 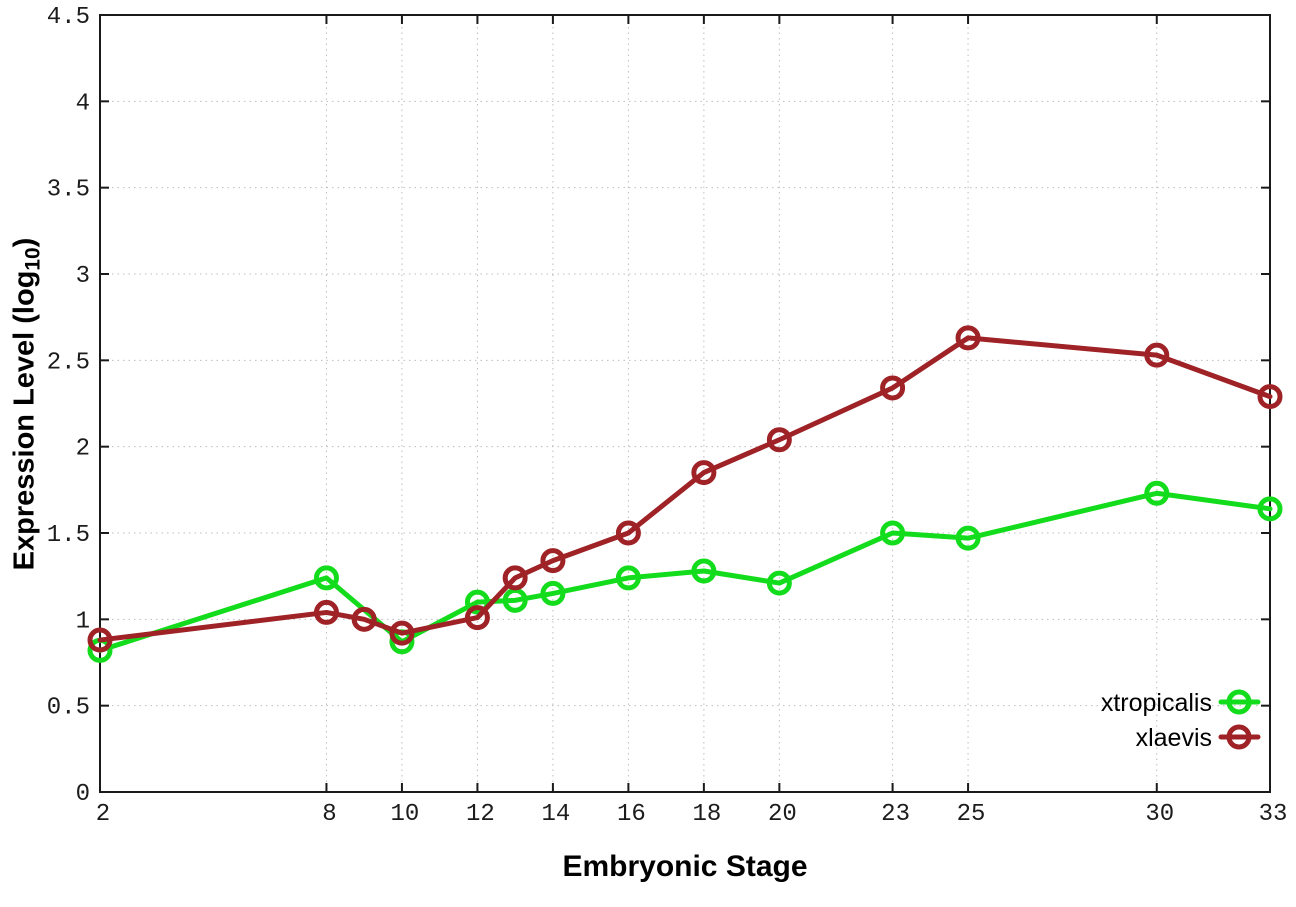 What do you see at coordinates (68, 708) in the screenshot?
I see `tick-label-y-0.5: 0.5` at bounding box center [68, 708].